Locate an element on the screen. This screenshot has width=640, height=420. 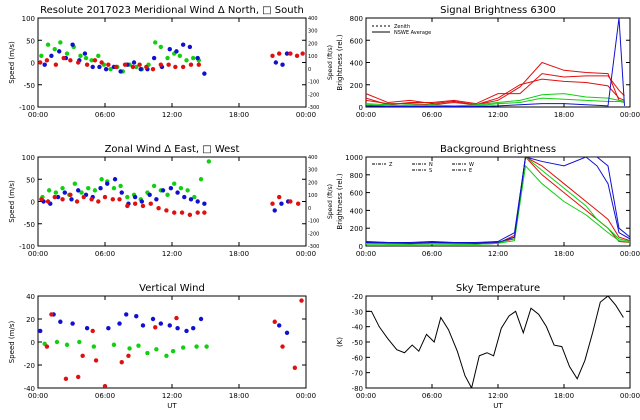
vertical-ytick-label: -20 is located at coordinates (29, 366).